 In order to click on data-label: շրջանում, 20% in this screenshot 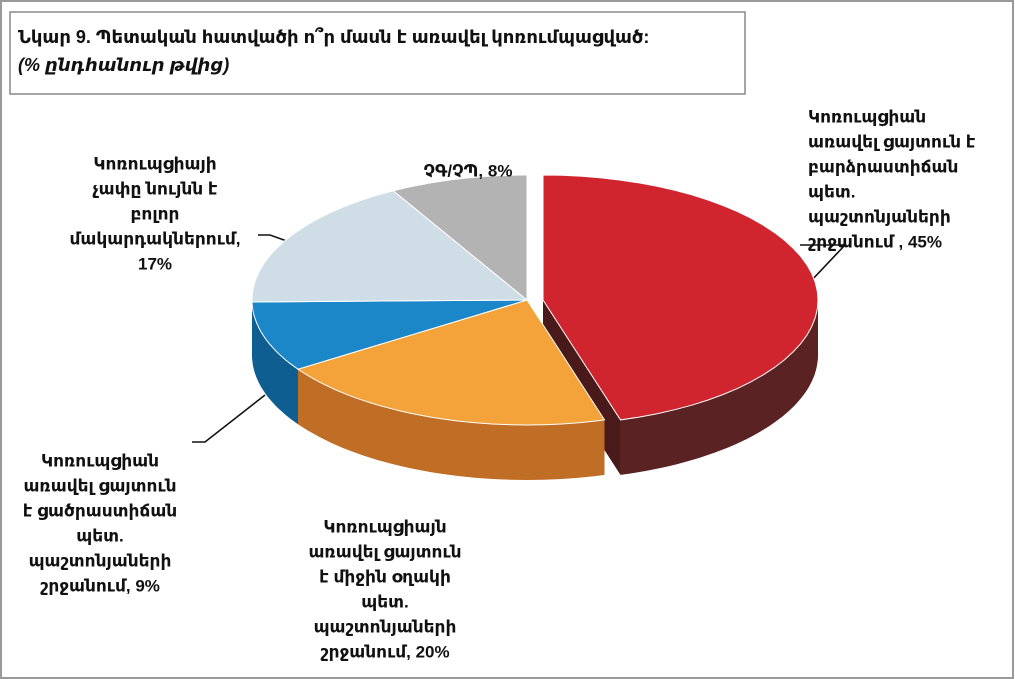, I will do `click(384, 651)`.